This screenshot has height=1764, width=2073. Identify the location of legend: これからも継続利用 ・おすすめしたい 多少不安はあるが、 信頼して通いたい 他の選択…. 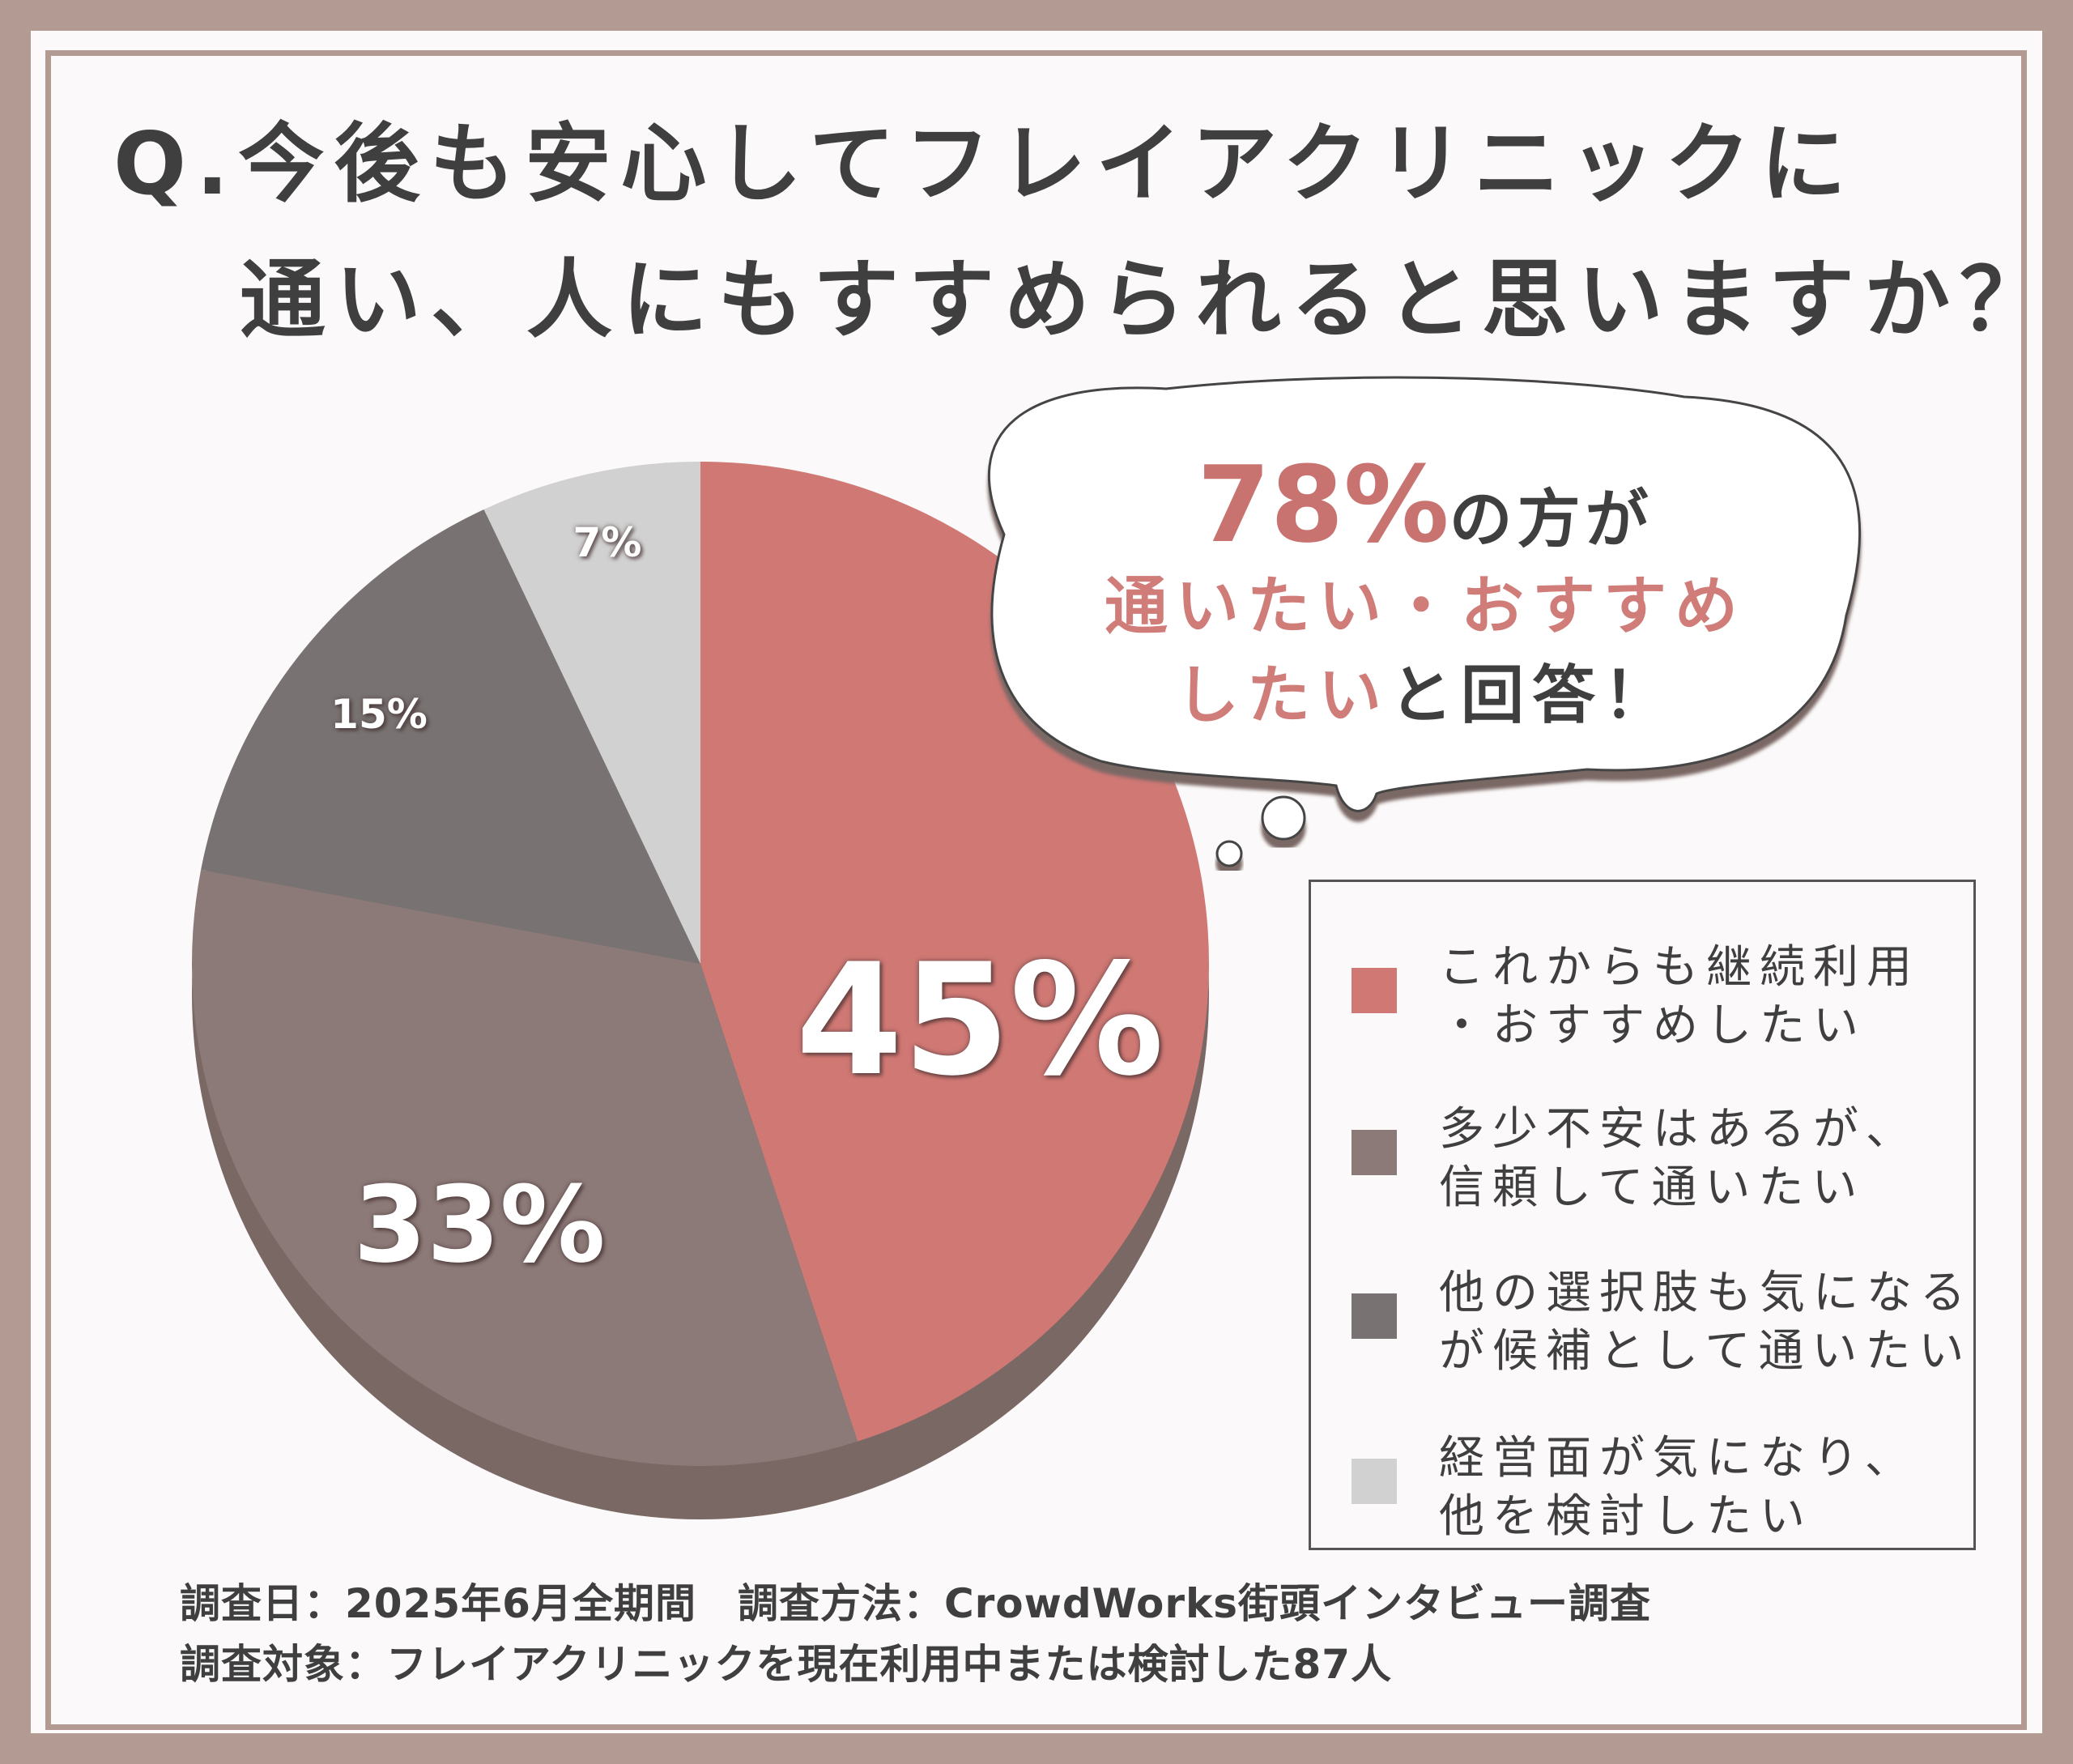
(1642, 1215).